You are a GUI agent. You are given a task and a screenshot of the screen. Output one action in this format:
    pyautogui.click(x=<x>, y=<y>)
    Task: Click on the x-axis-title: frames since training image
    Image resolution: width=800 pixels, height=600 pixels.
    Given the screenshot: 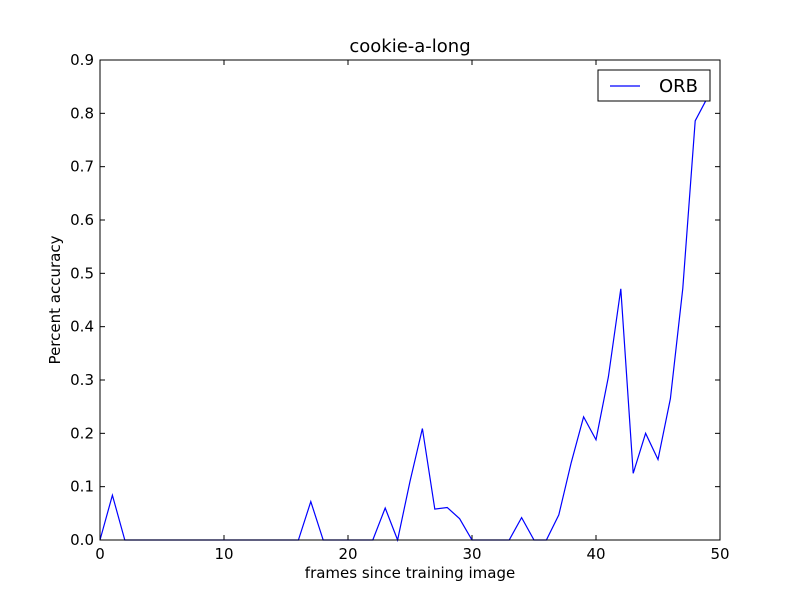 What is the action you would take?
    pyautogui.click(x=410, y=573)
    